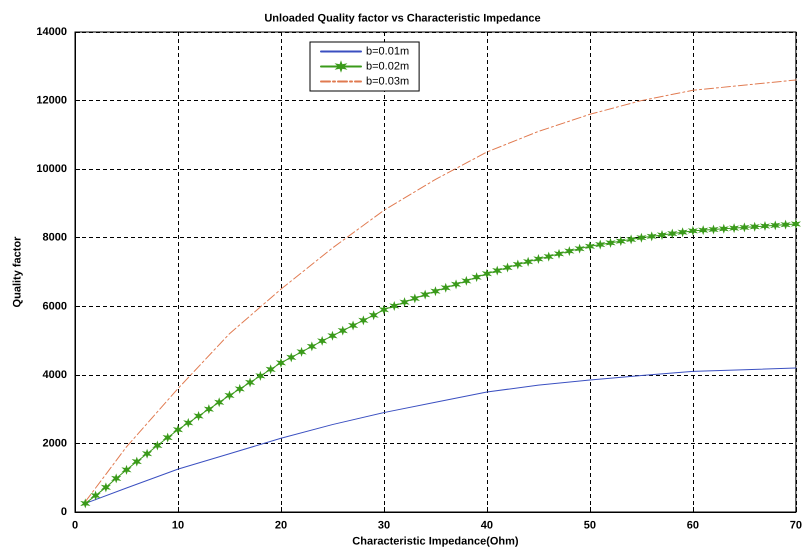  Describe the element at coordinates (18, 272) in the screenshot. I see `y-axis-title: Quality factor` at that location.